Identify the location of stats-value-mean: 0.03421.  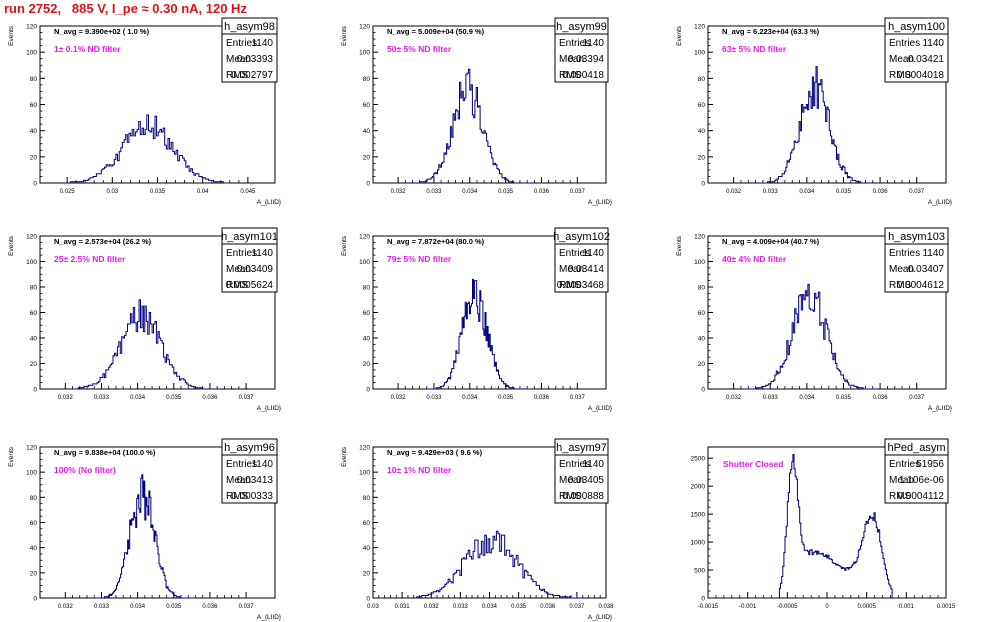
(926, 59).